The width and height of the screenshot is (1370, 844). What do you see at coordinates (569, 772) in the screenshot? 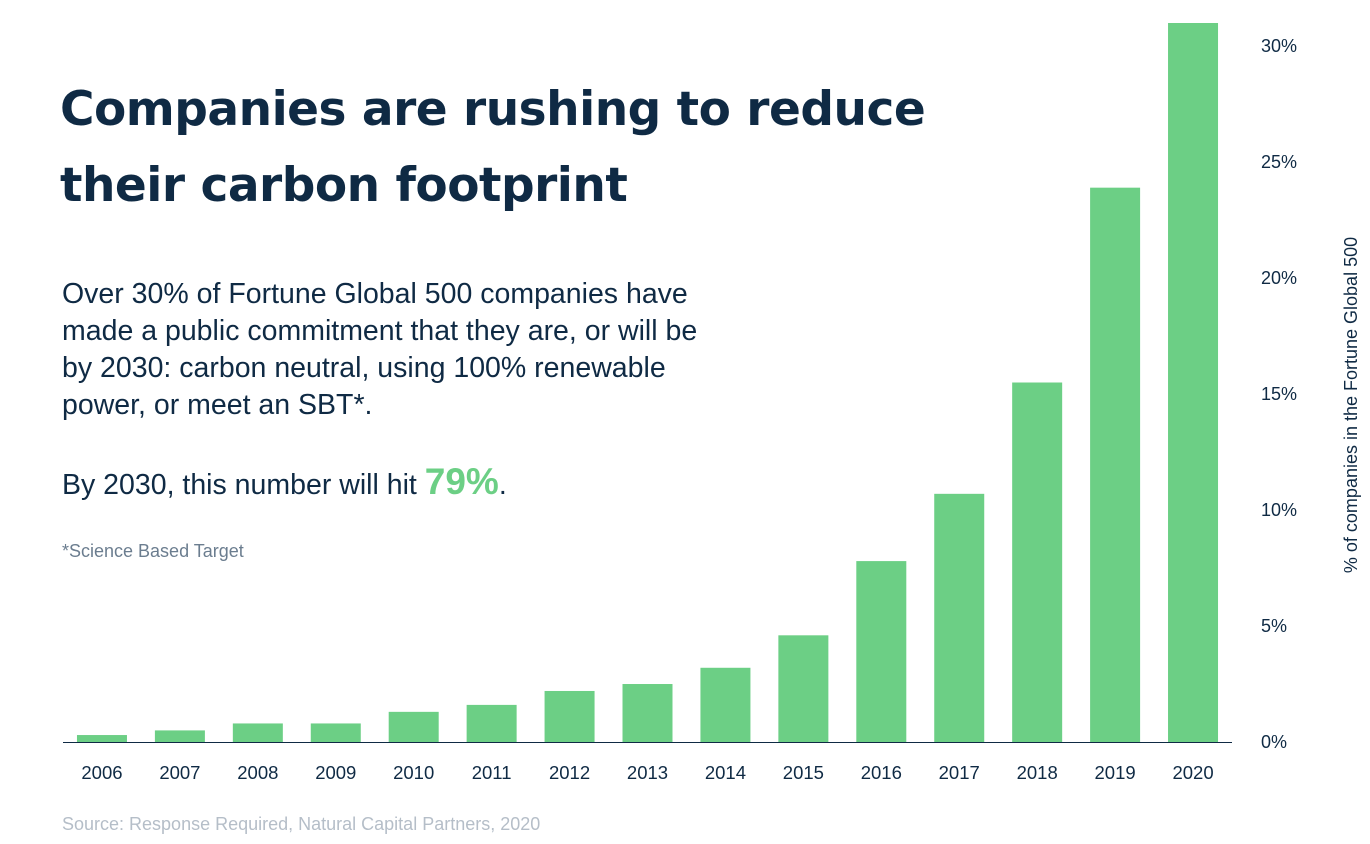
I see `x-tick-2012: 2012` at bounding box center [569, 772].